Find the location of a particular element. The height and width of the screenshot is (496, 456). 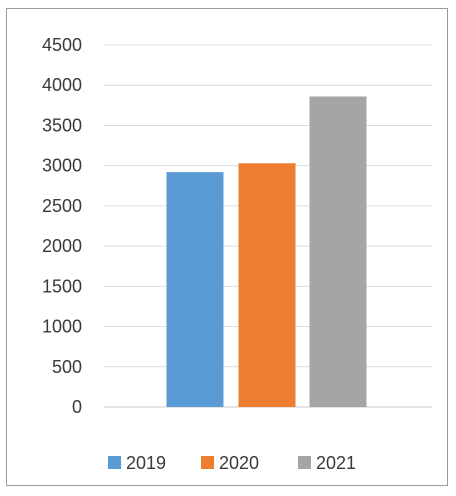

y-tick-label: 3500 is located at coordinates (62, 125).